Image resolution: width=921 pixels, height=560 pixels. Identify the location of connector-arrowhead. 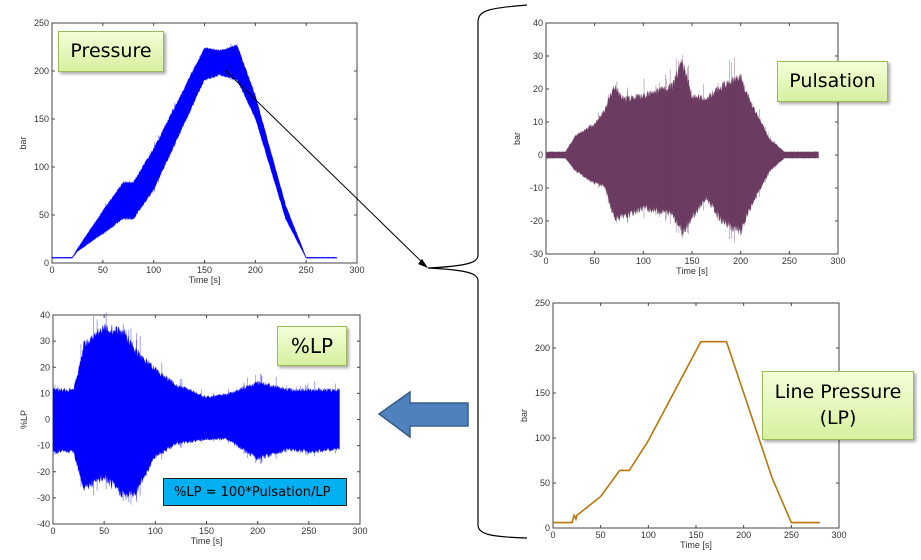
(423, 263).